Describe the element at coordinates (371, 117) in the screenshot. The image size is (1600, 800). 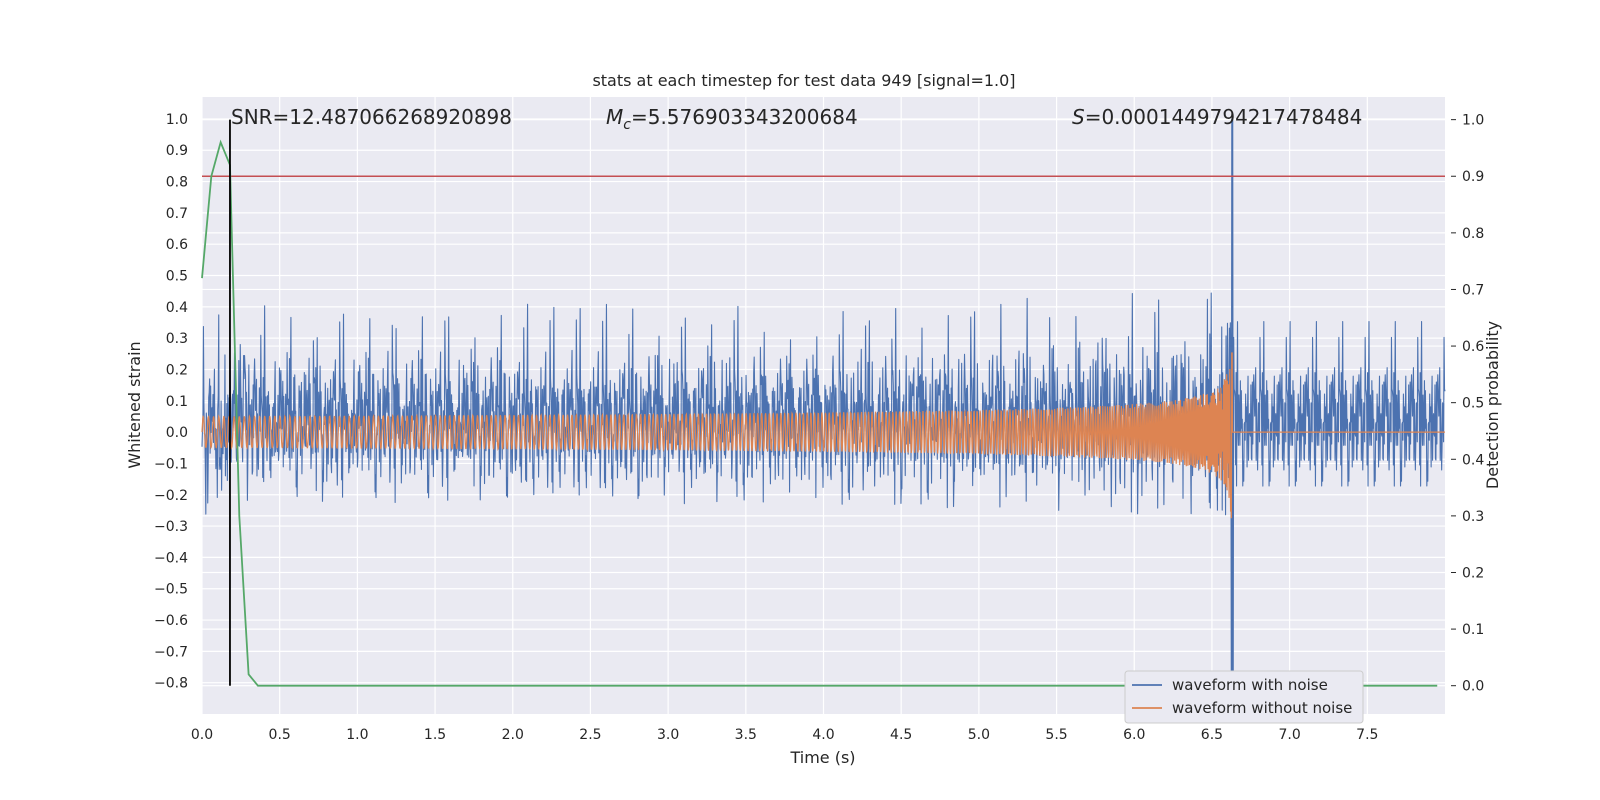
I see `snr-annotation: SNR=12.487066268920898` at that location.